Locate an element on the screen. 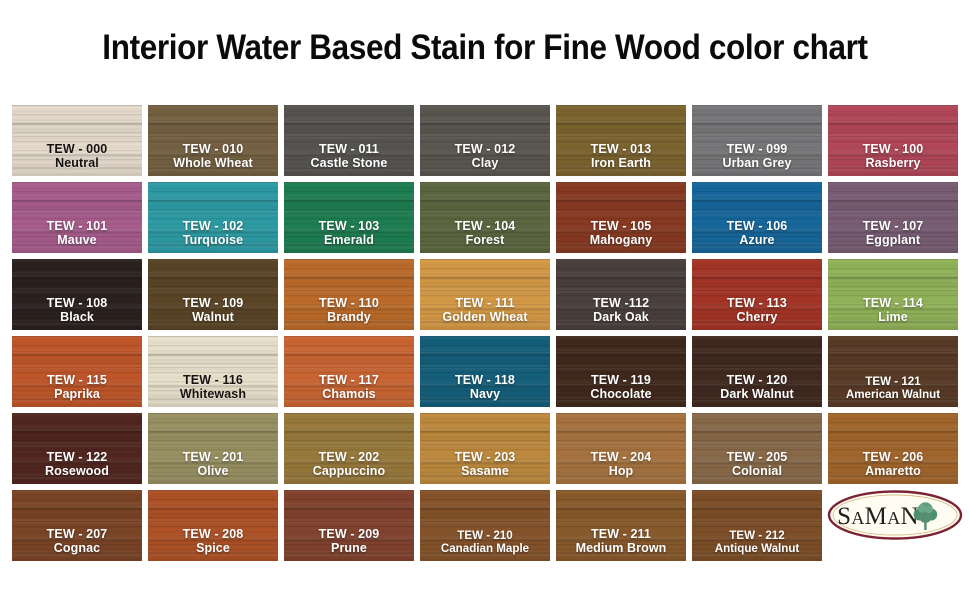 The width and height of the screenshot is (970, 600). color-swatch: TEW - 208 Spice is located at coordinates (213, 525).